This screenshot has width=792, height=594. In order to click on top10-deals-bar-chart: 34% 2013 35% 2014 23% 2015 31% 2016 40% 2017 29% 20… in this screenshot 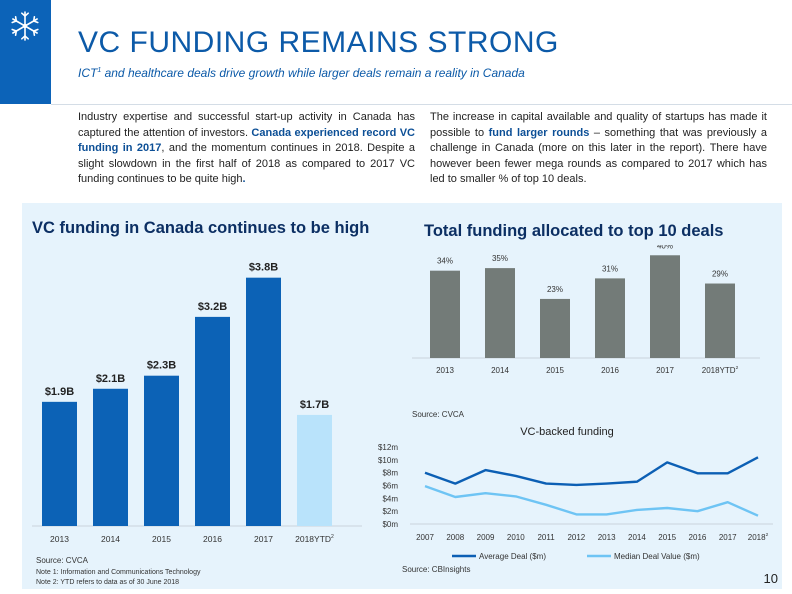, I will do `click(586, 310)`.